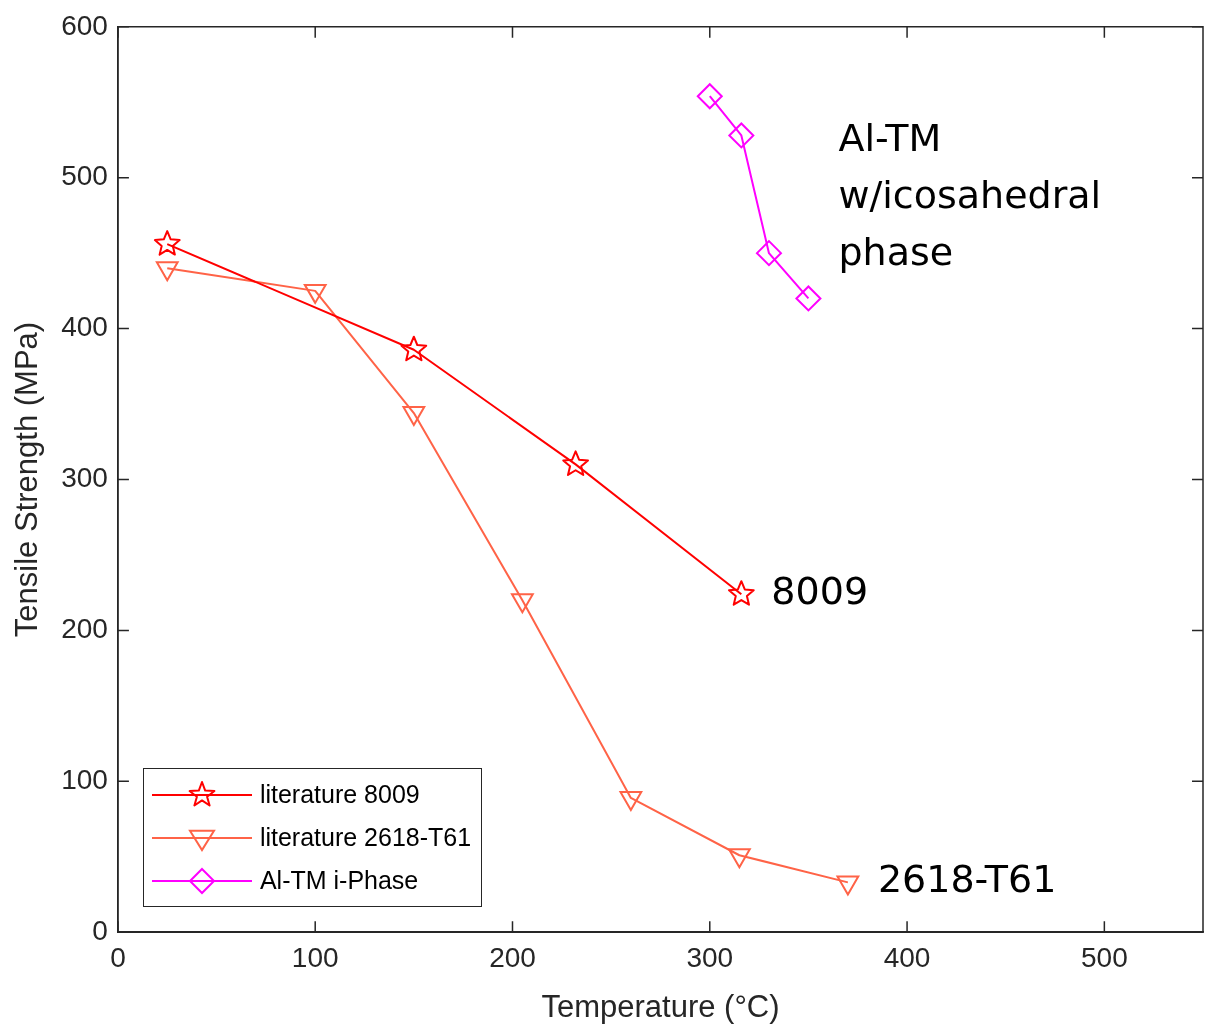 This screenshot has width=1217, height=1031. Describe the element at coordinates (84, 478) in the screenshot. I see `y-tick-label: 300` at that location.